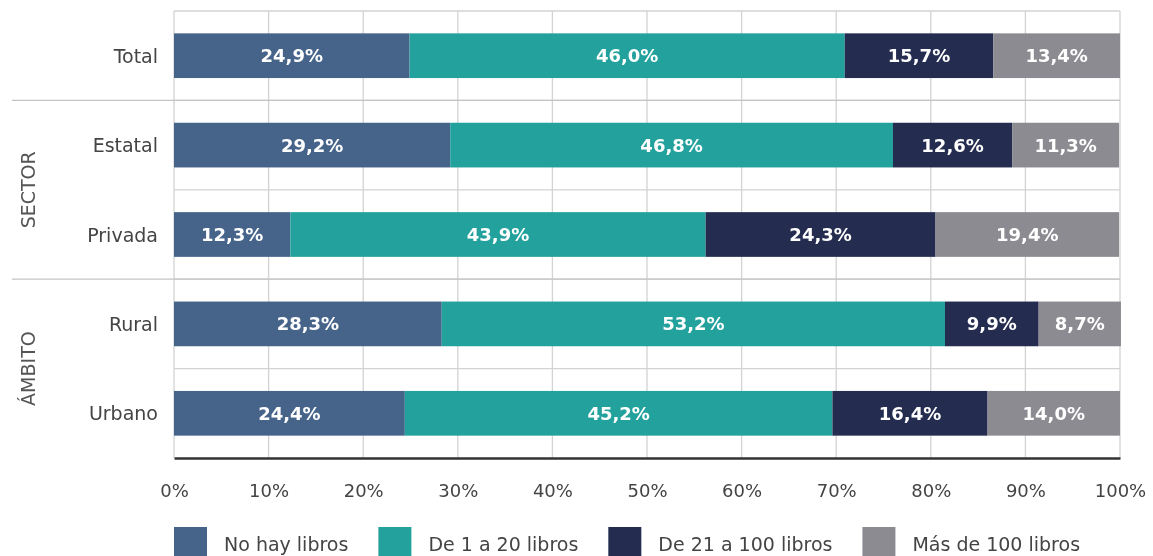 The height and width of the screenshot is (556, 1153). What do you see at coordinates (503, 544) in the screenshot?
I see `legend-label: De 1 a 20 libros` at bounding box center [503, 544].